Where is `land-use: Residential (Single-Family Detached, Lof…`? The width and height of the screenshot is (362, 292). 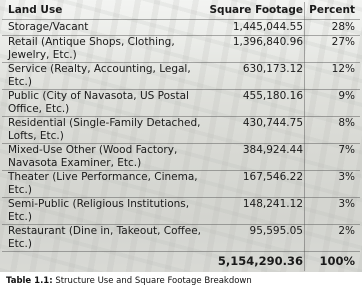
land-use: Residential (Single-Family Detached, Lof… is located at coordinates (104, 129).